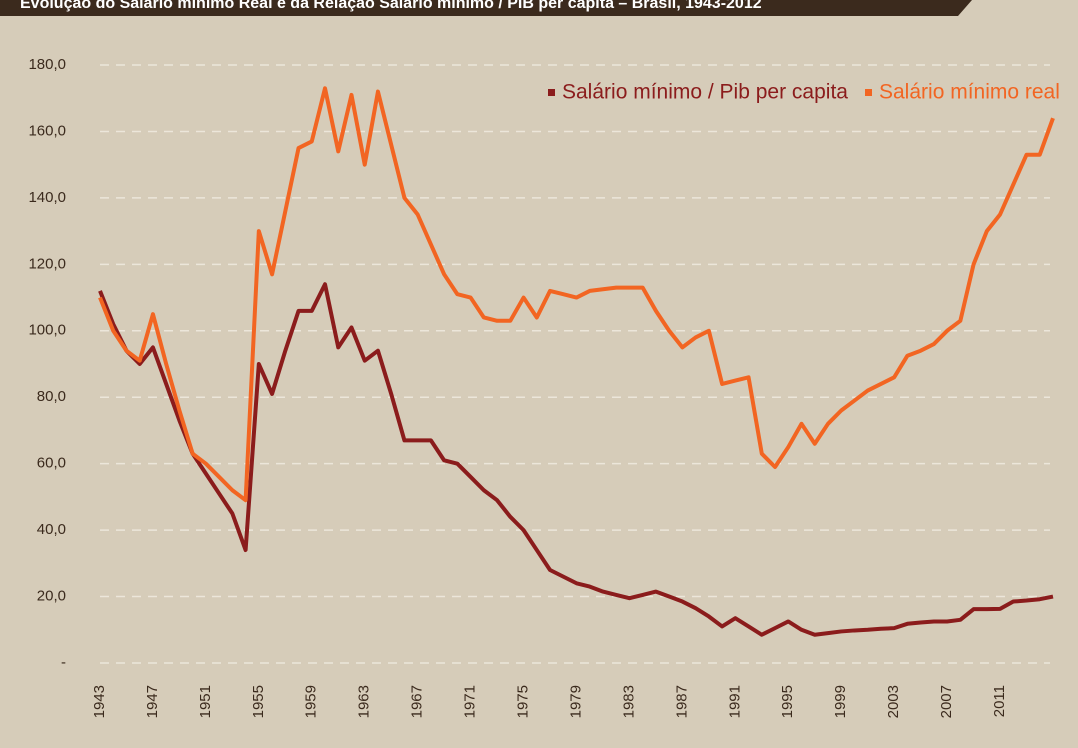  Describe the element at coordinates (99, 701) in the screenshot. I see `x-tick-label: 1943` at that location.